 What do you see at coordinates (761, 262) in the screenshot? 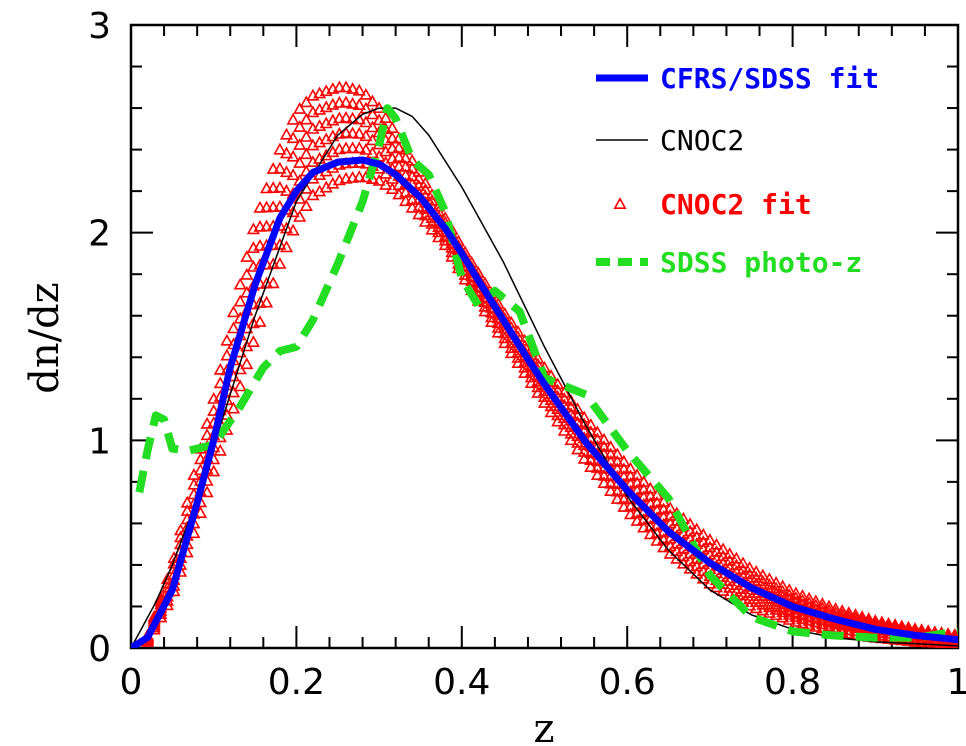
I see `legend-label: SDSS photo-z` at bounding box center [761, 262].